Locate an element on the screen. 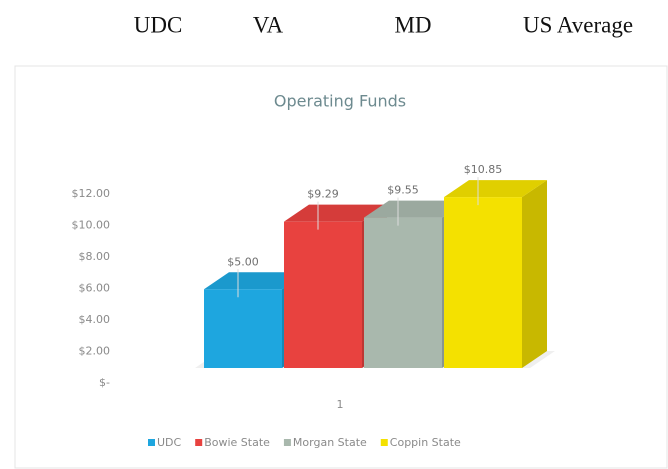  value-label: $10.85 is located at coordinates (483, 169).